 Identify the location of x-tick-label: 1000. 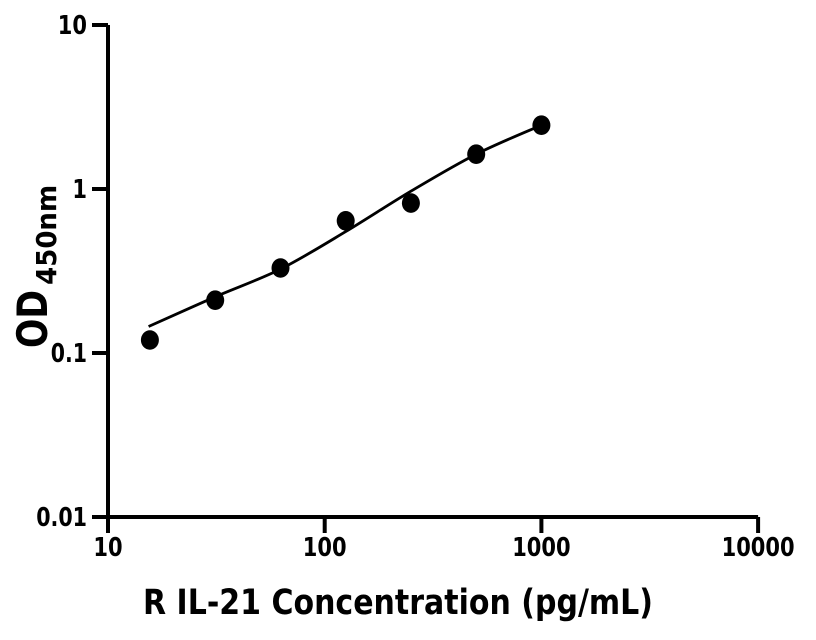
(541, 548).